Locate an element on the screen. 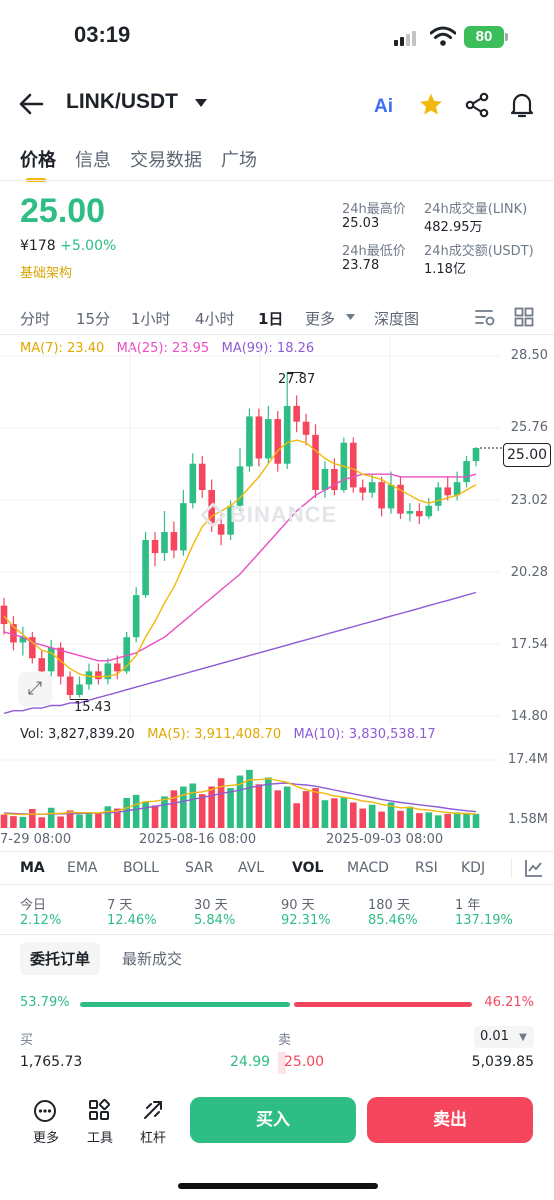 Image resolution: width=554 pixels, height=1200 pixels. ind-ema: EMA is located at coordinates (82, 868).